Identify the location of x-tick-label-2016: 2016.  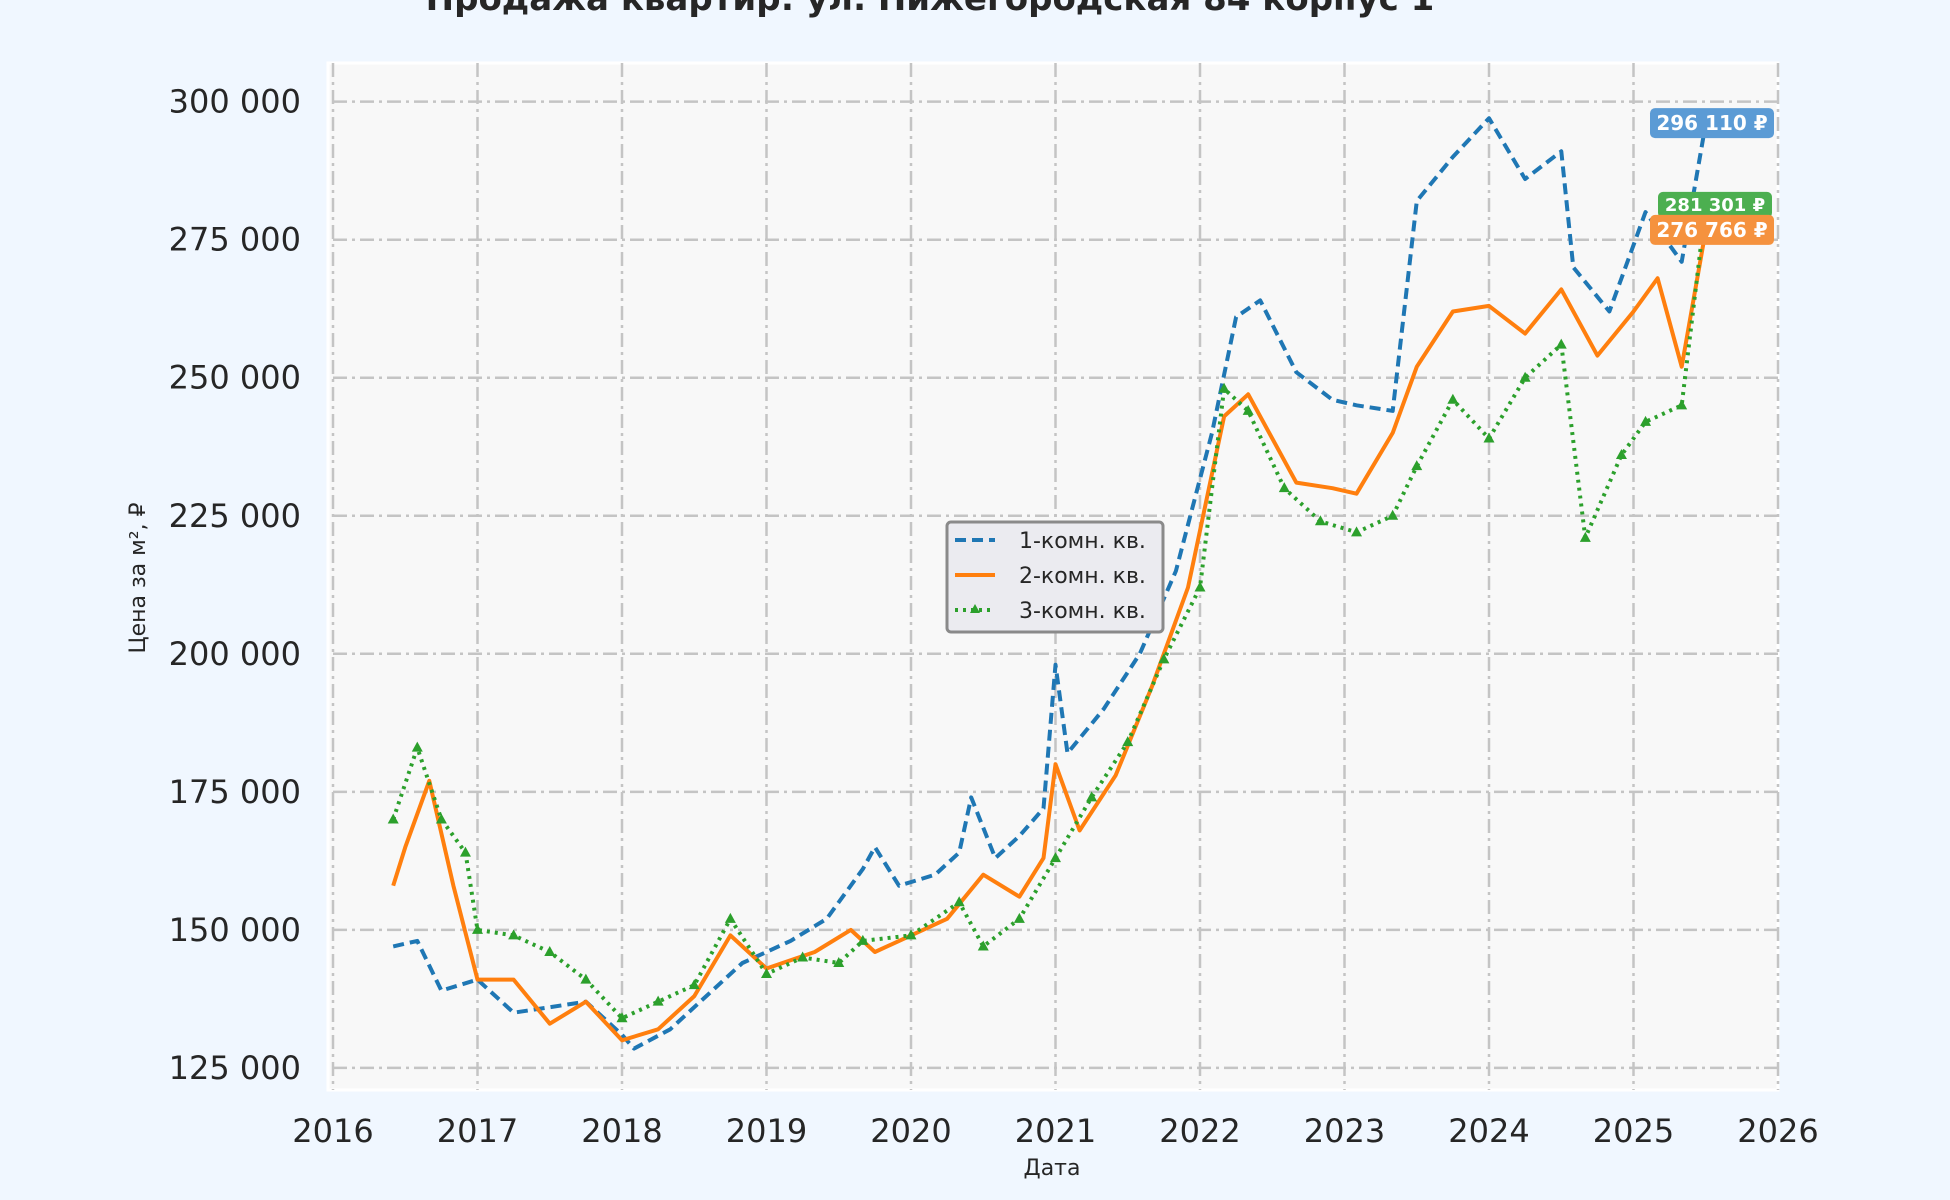
(332, 1131).